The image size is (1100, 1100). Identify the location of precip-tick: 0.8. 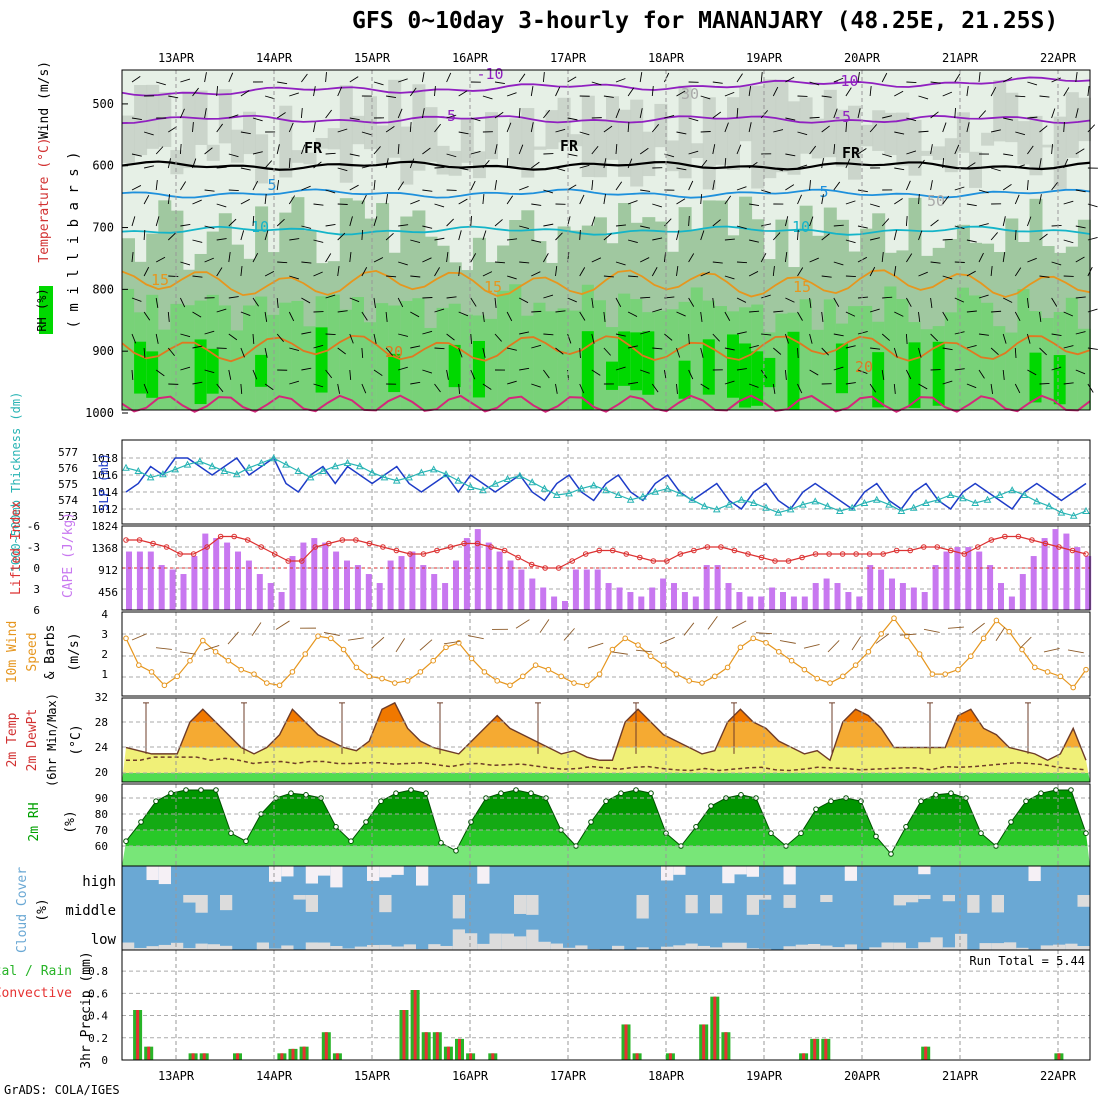
(98, 971).